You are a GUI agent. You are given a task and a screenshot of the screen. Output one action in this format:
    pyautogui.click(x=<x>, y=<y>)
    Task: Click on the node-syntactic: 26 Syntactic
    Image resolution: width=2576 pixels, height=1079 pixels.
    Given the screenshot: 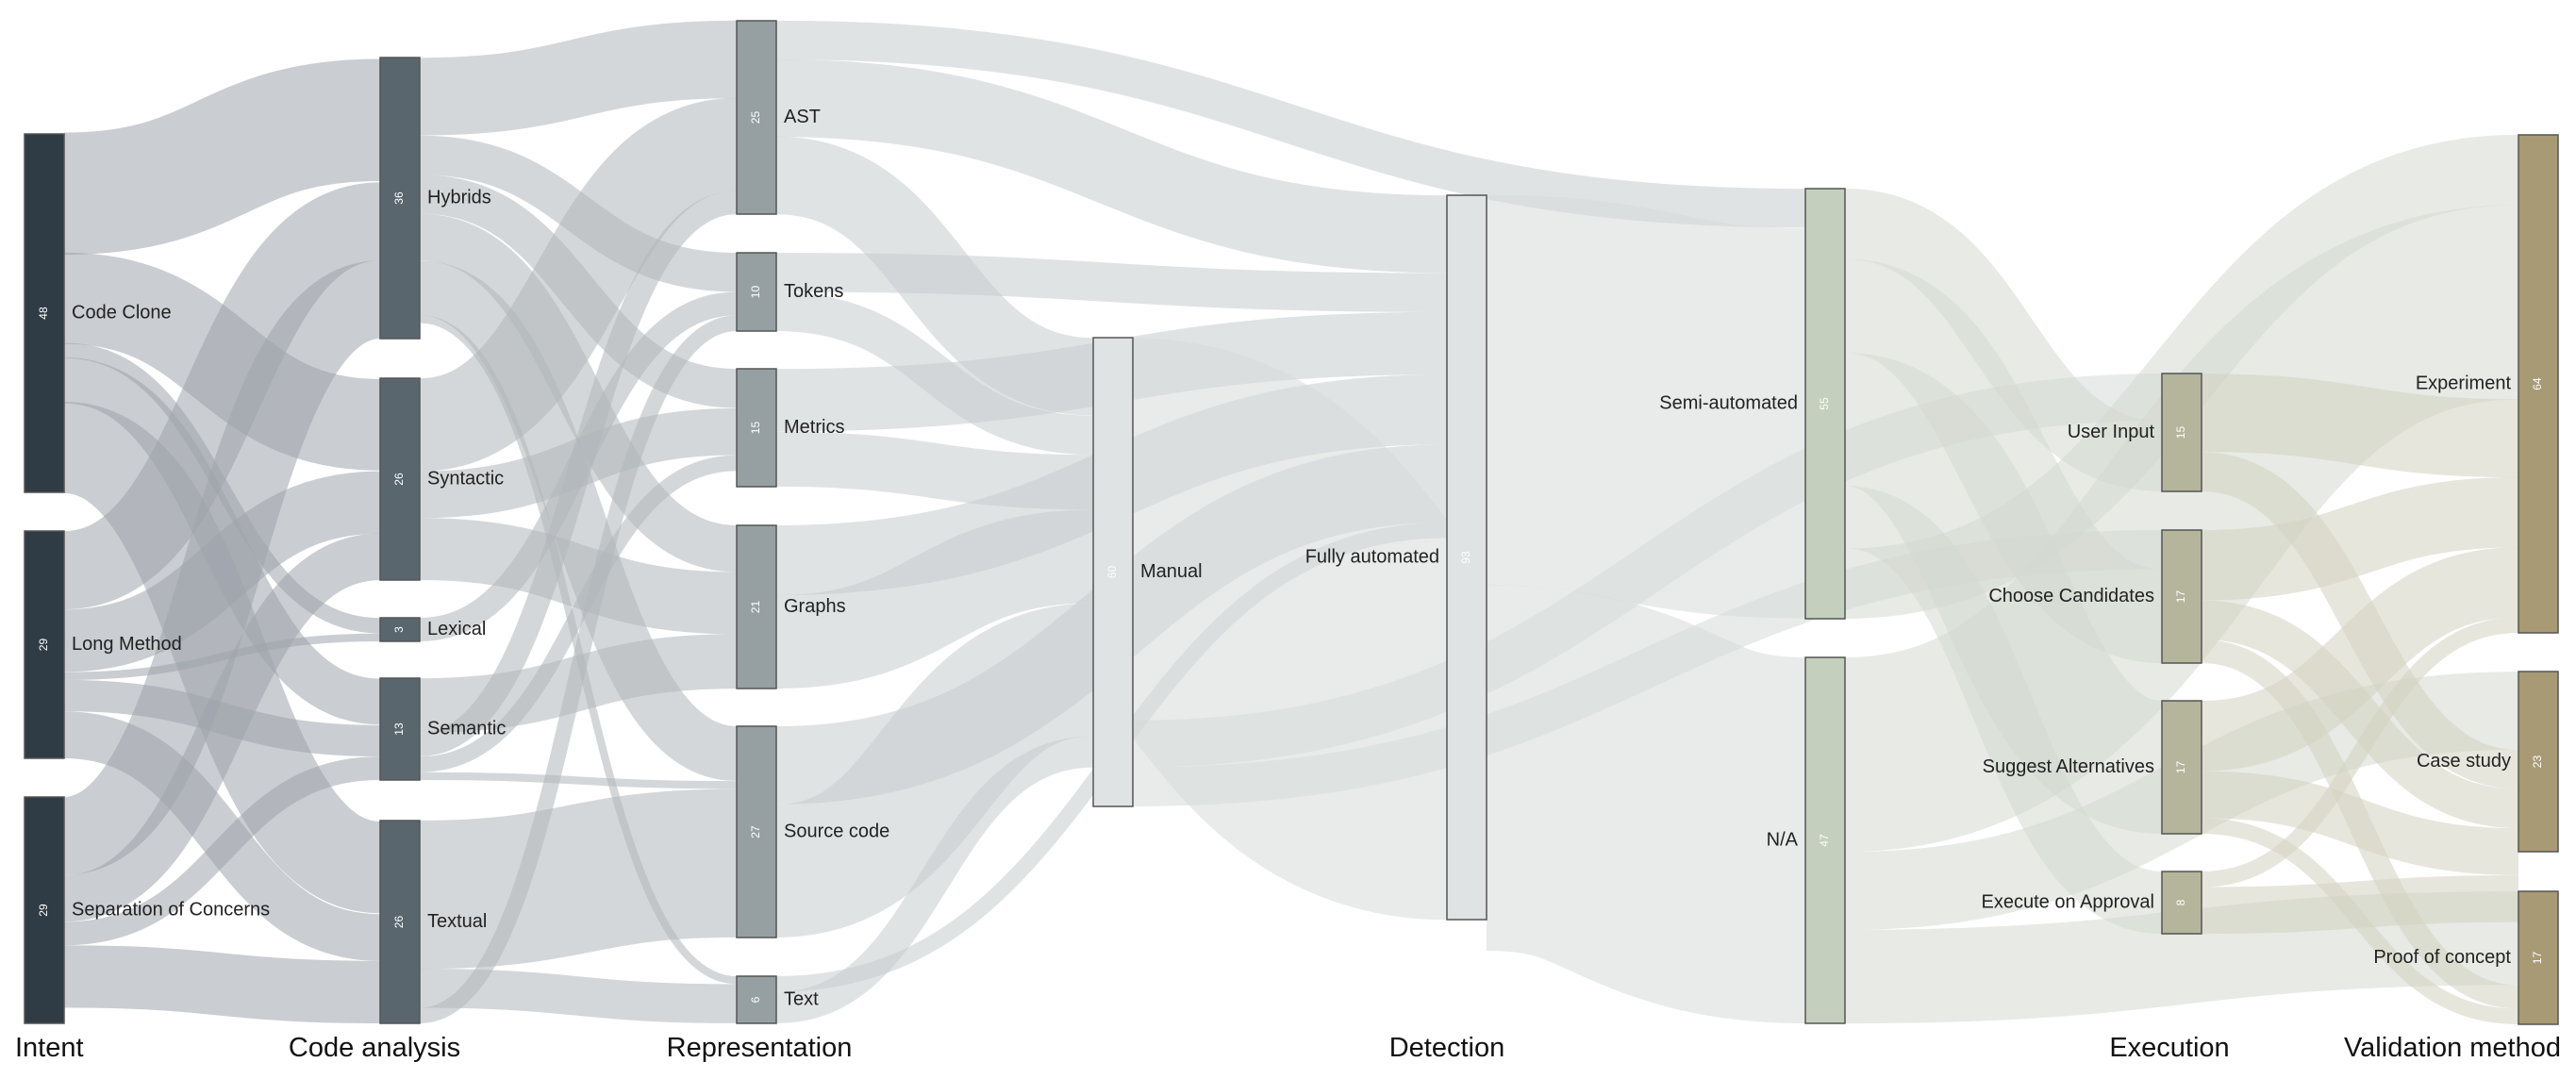 What is the action you would take?
    pyautogui.click(x=441, y=479)
    